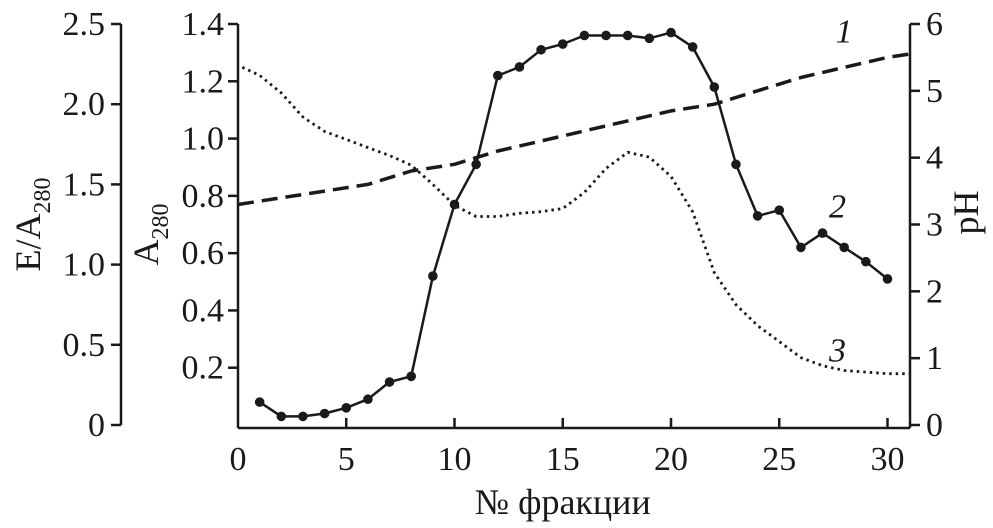 This screenshot has height=528, width=993. I want to click on e-ratio-tick-label: 2.5, so click(84, 24).